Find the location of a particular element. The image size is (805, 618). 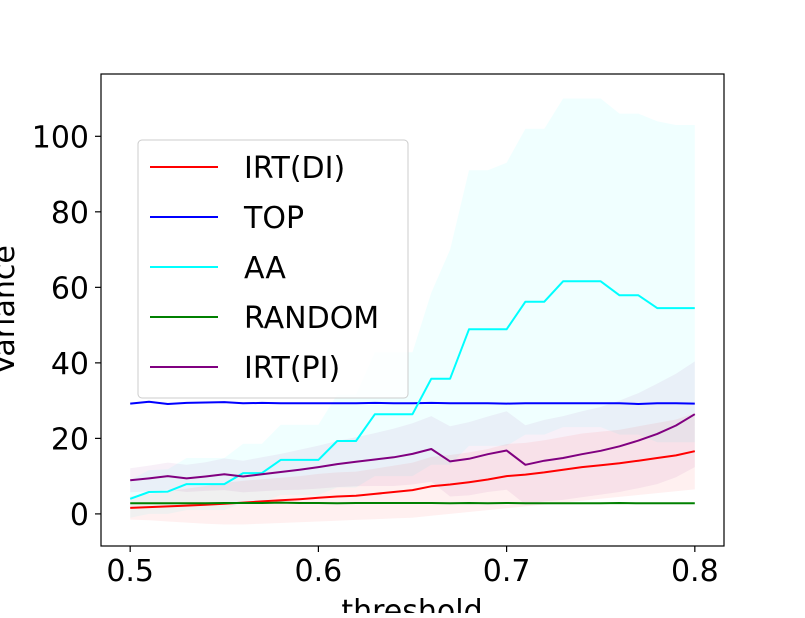

series-line-random is located at coordinates (412, 503).